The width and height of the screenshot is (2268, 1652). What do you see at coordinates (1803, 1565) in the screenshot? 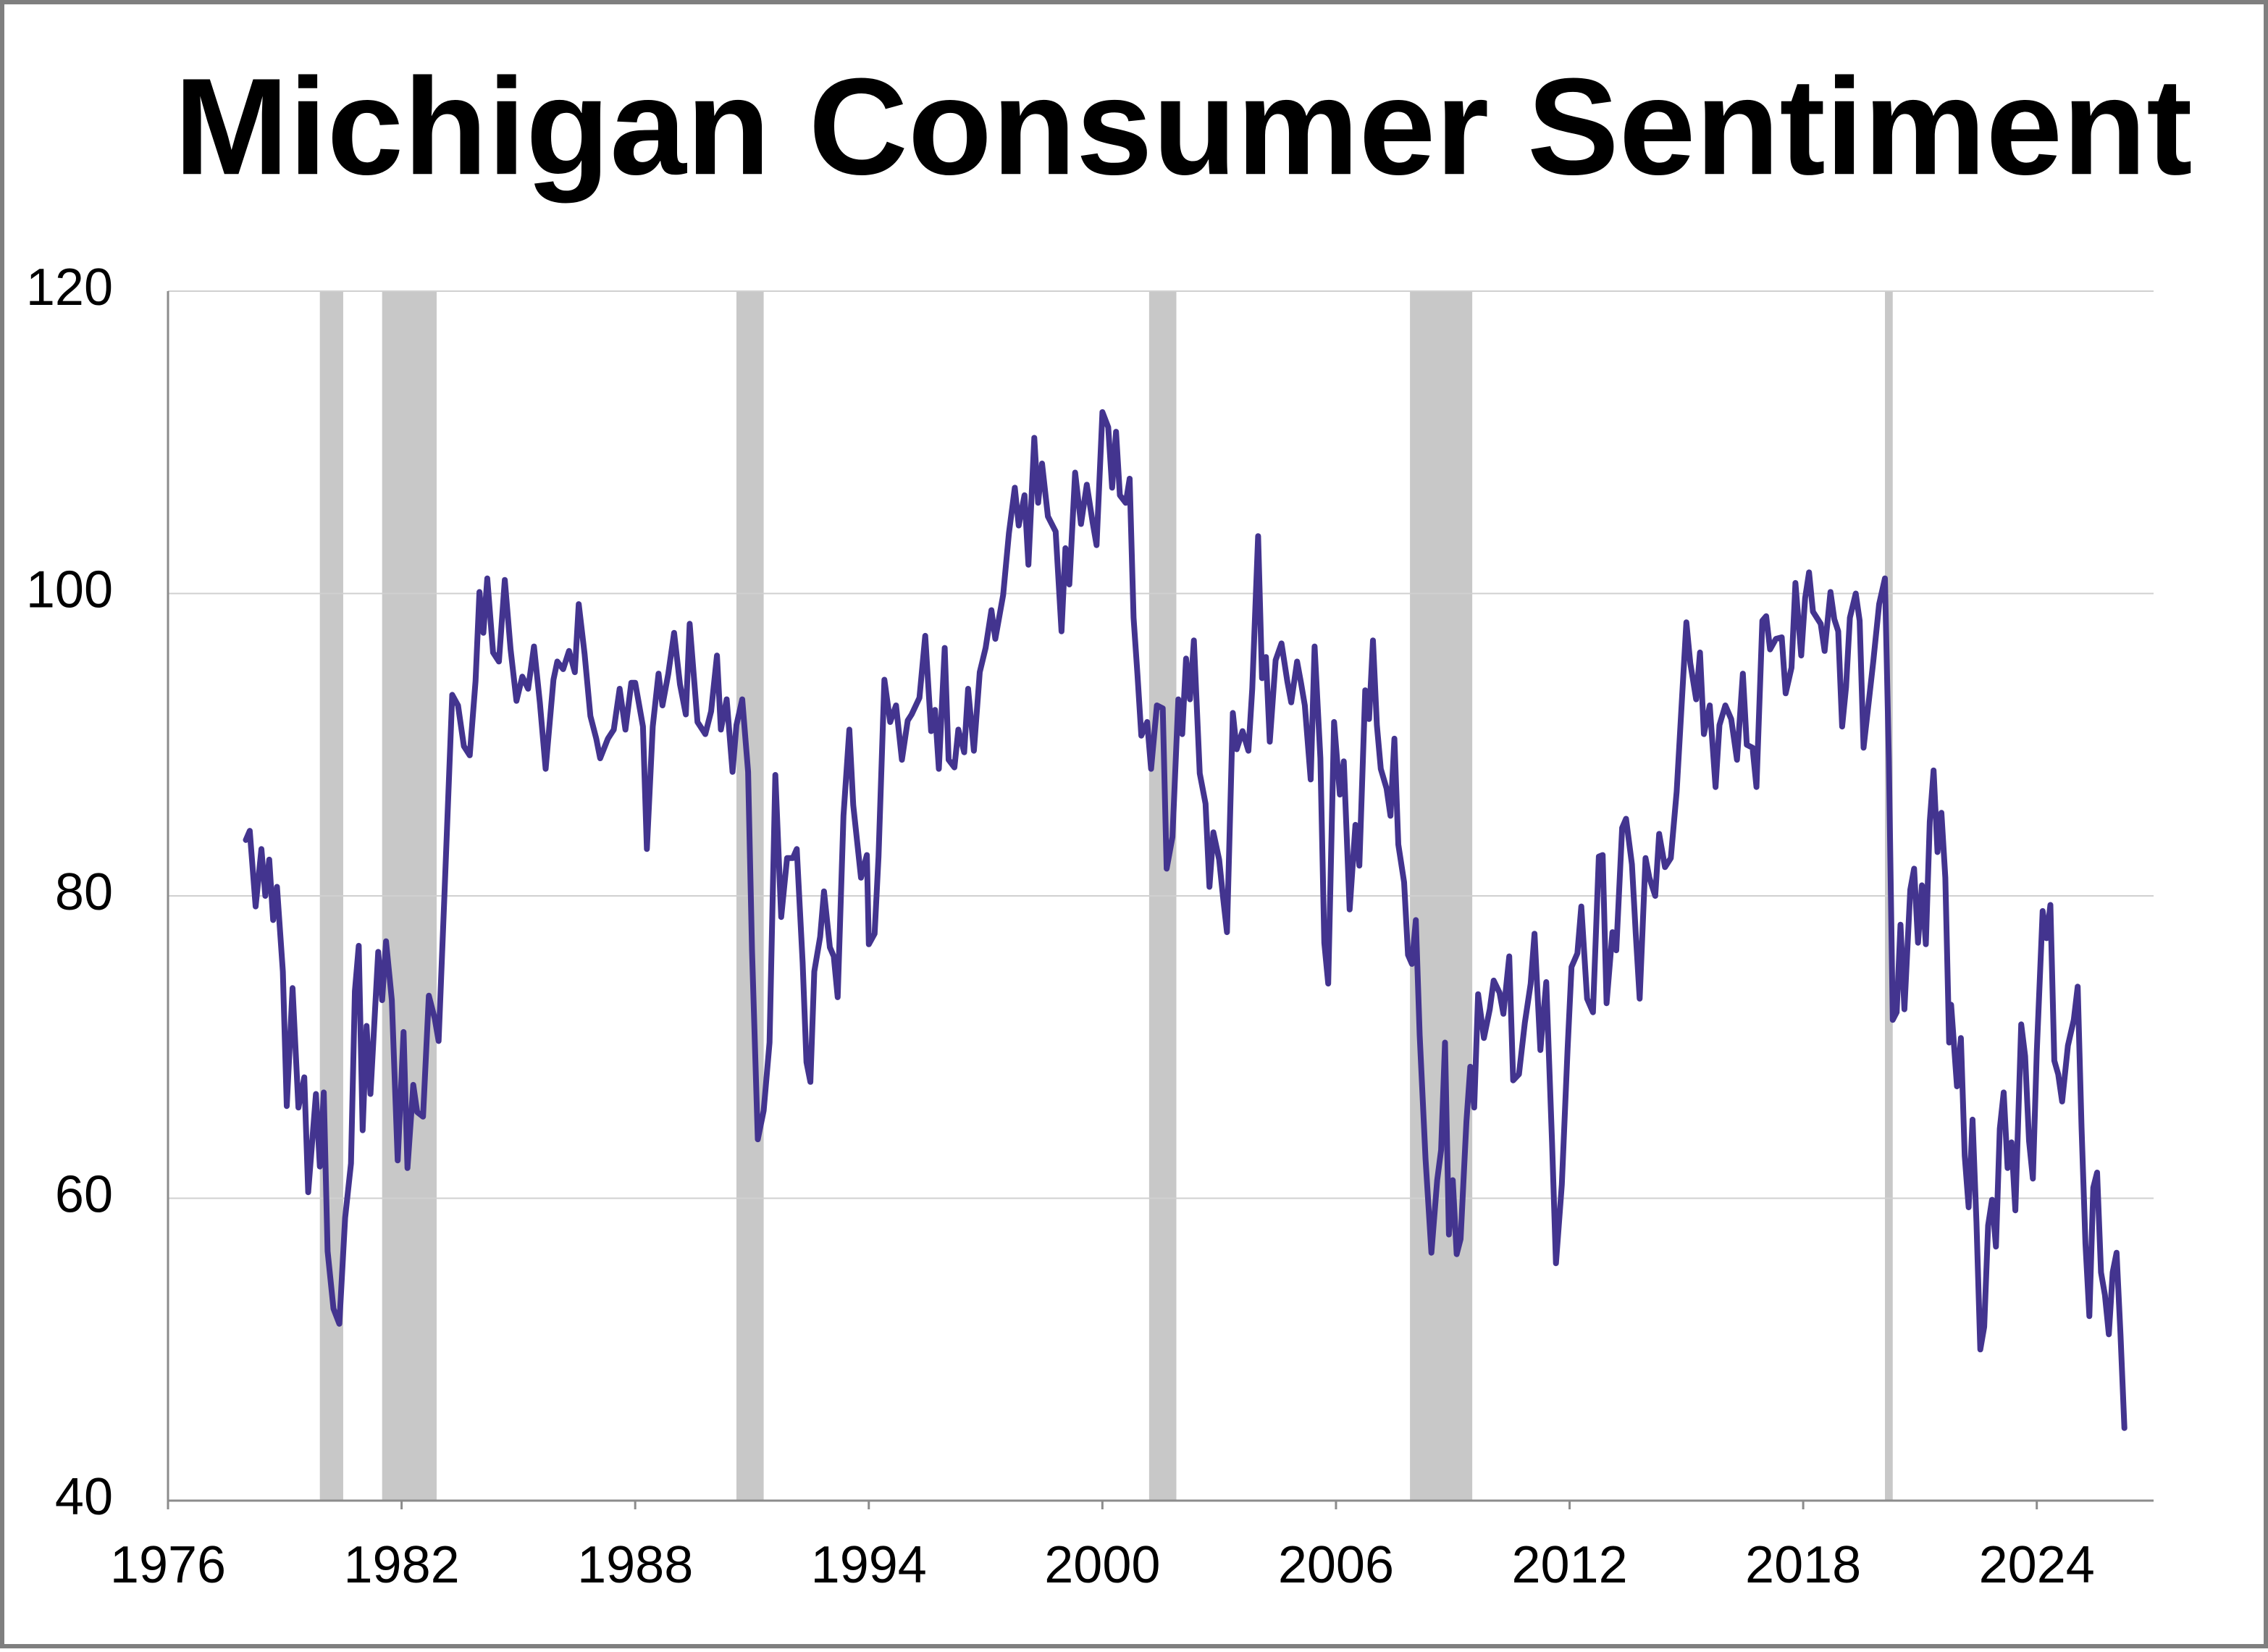
I see `x-tick-label: 2018` at bounding box center [1803, 1565].